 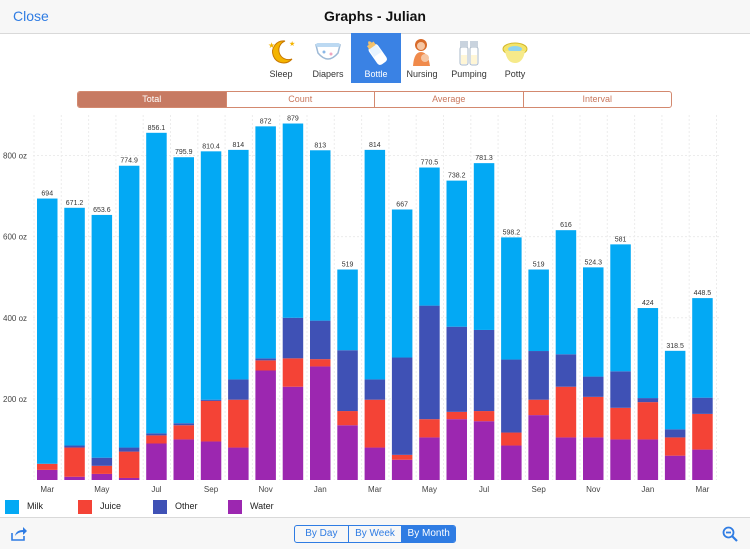 What do you see at coordinates (566, 225) in the screenshot?
I see `bar-total-label: 616` at bounding box center [566, 225].